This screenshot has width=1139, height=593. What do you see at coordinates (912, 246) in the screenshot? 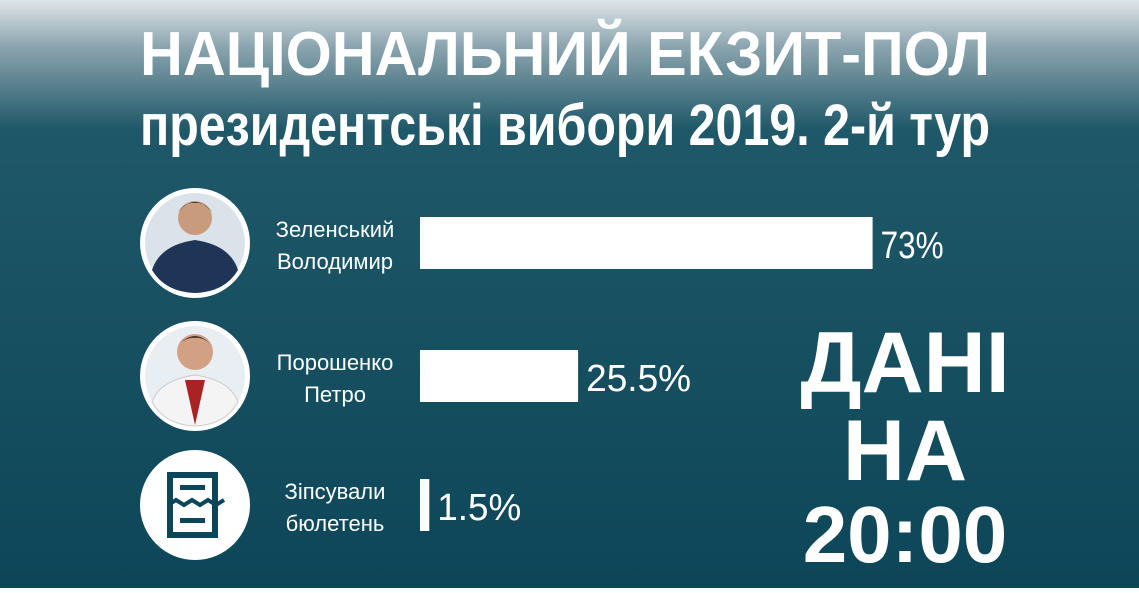
I see `value-label: 73%` at bounding box center [912, 246].